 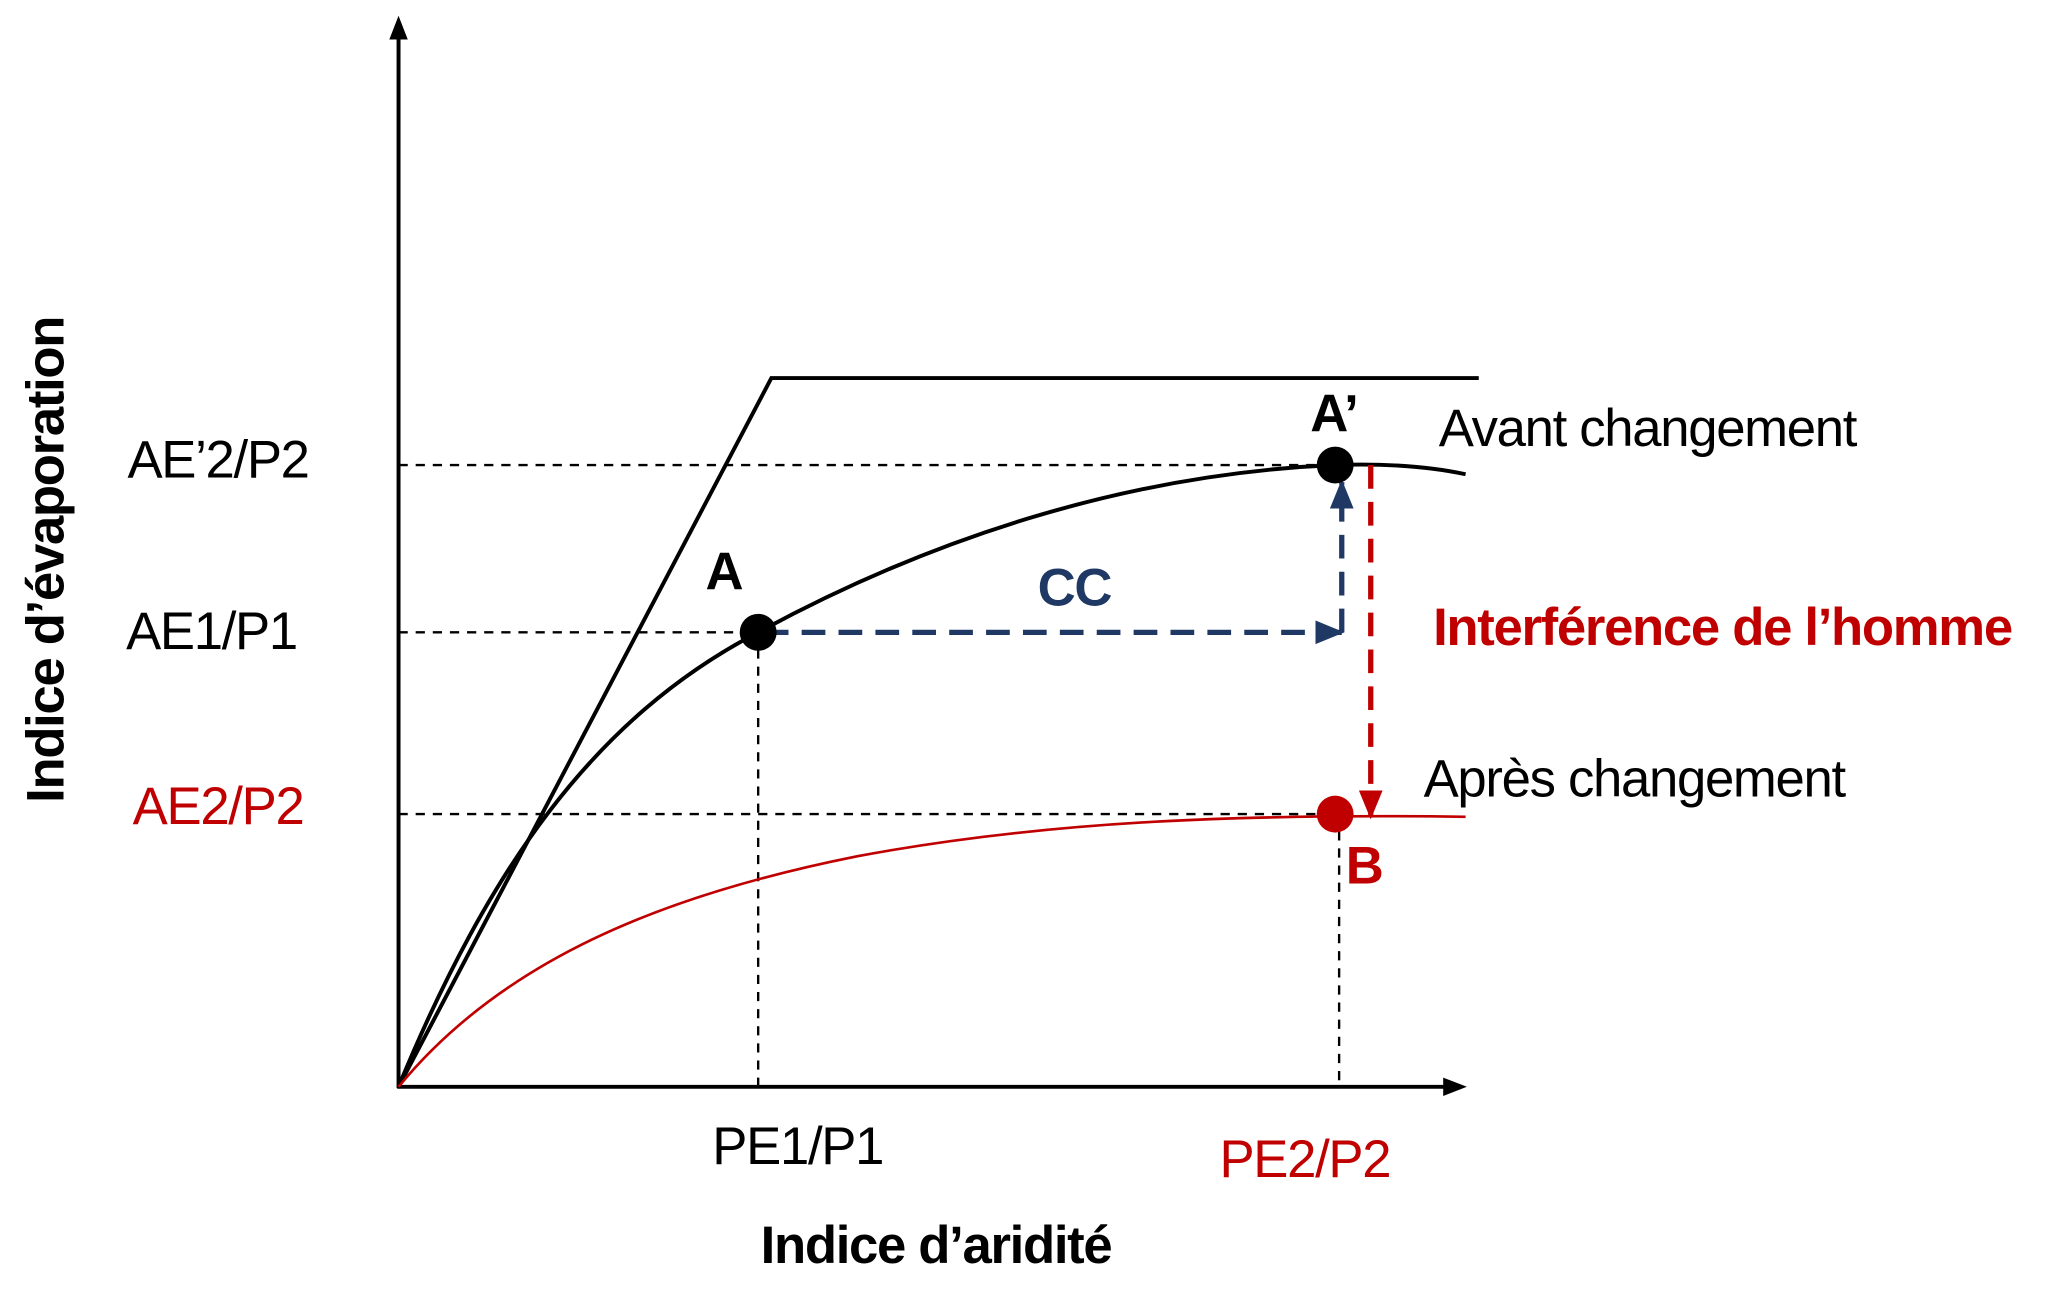 What do you see at coordinates (1364, 865) in the screenshot?
I see `point-label: B` at bounding box center [1364, 865].